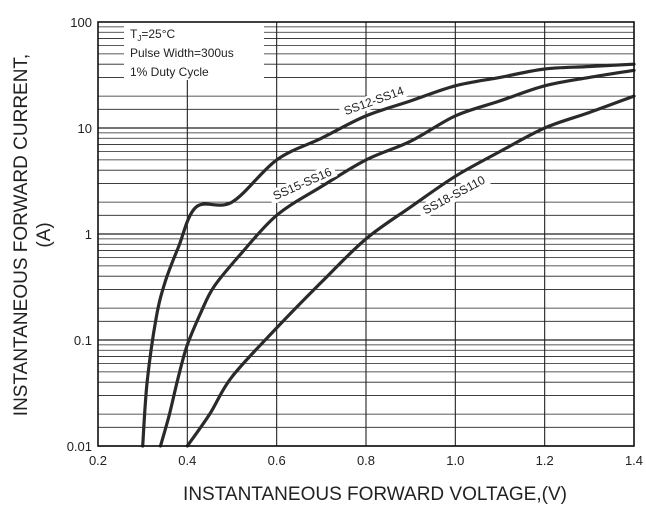  I want to click on y-axis-title-line1: INSTANTANEOUS FORWARD CURRENT,, so click(21, 235).